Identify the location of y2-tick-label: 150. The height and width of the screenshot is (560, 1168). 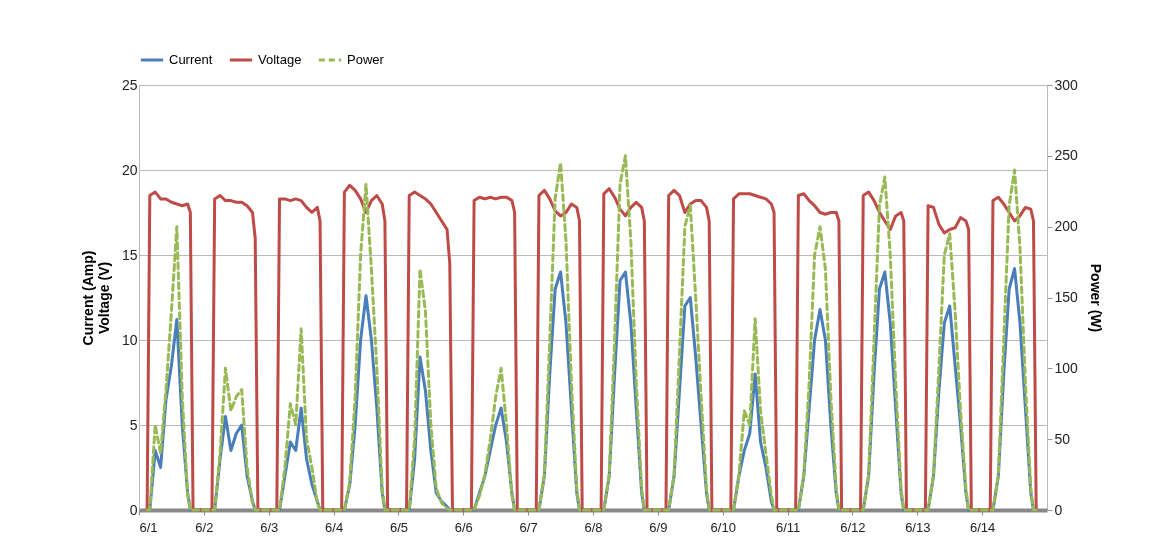
(1066, 297).